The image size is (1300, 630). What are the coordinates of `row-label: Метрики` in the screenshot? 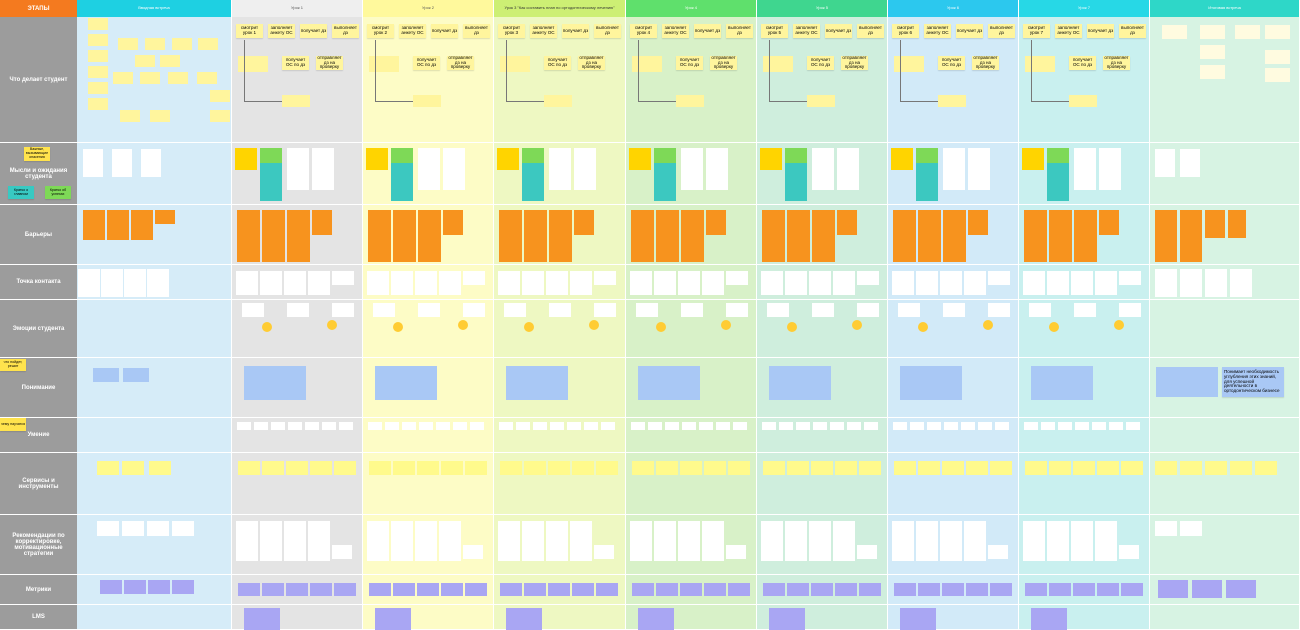 It's located at (38, 590).